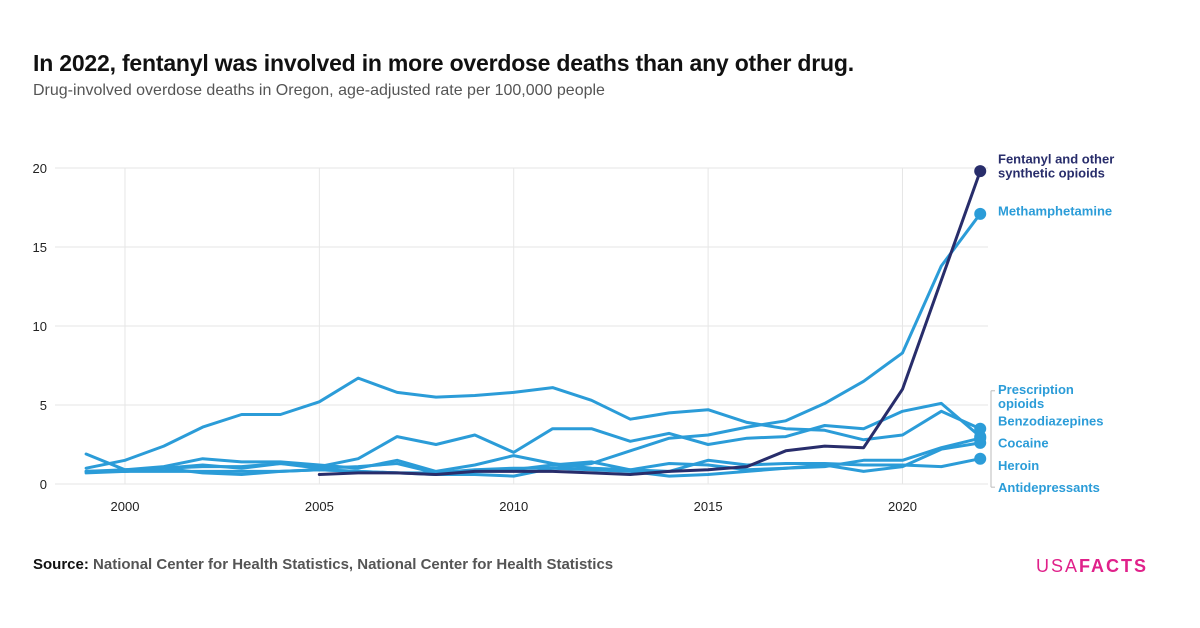 This screenshot has width=1200, height=628. What do you see at coordinates (40, 326) in the screenshot?
I see `y-tick-label: 10` at bounding box center [40, 326].